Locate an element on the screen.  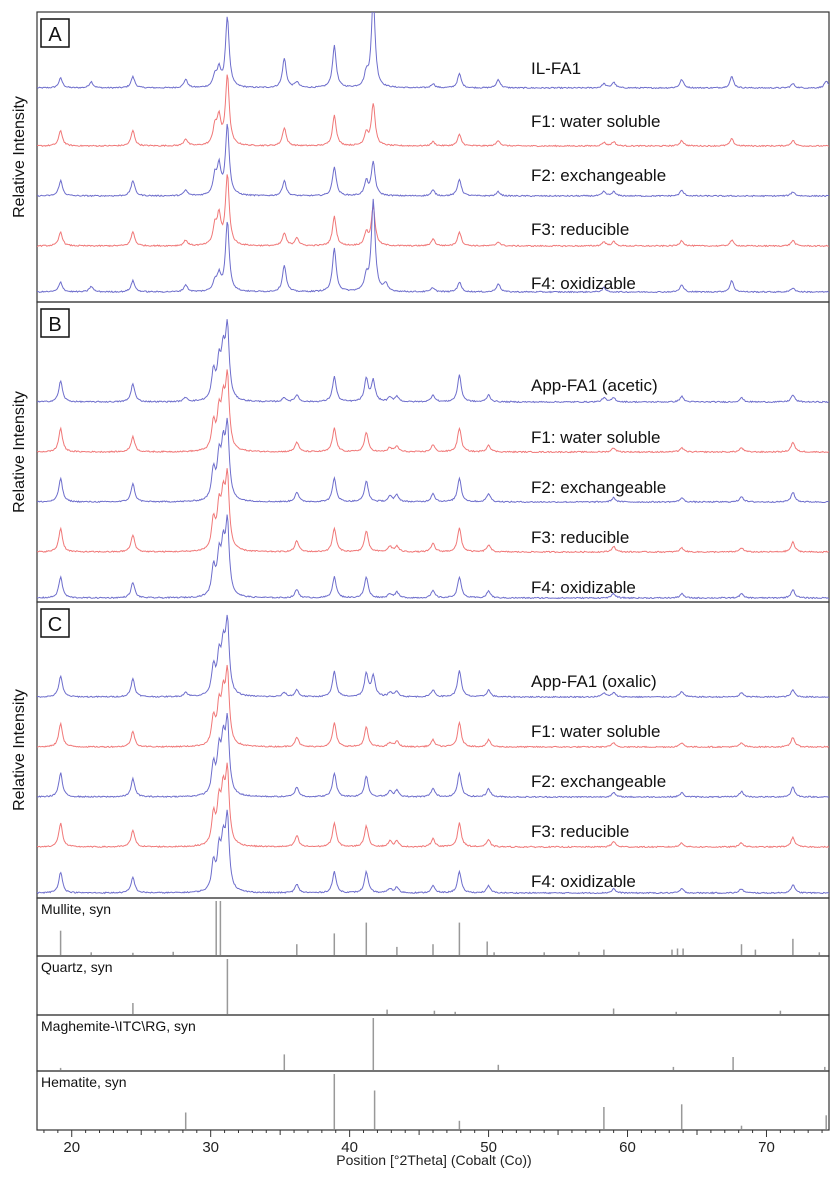
x-tick-label: 30 is located at coordinates (210, 1147).